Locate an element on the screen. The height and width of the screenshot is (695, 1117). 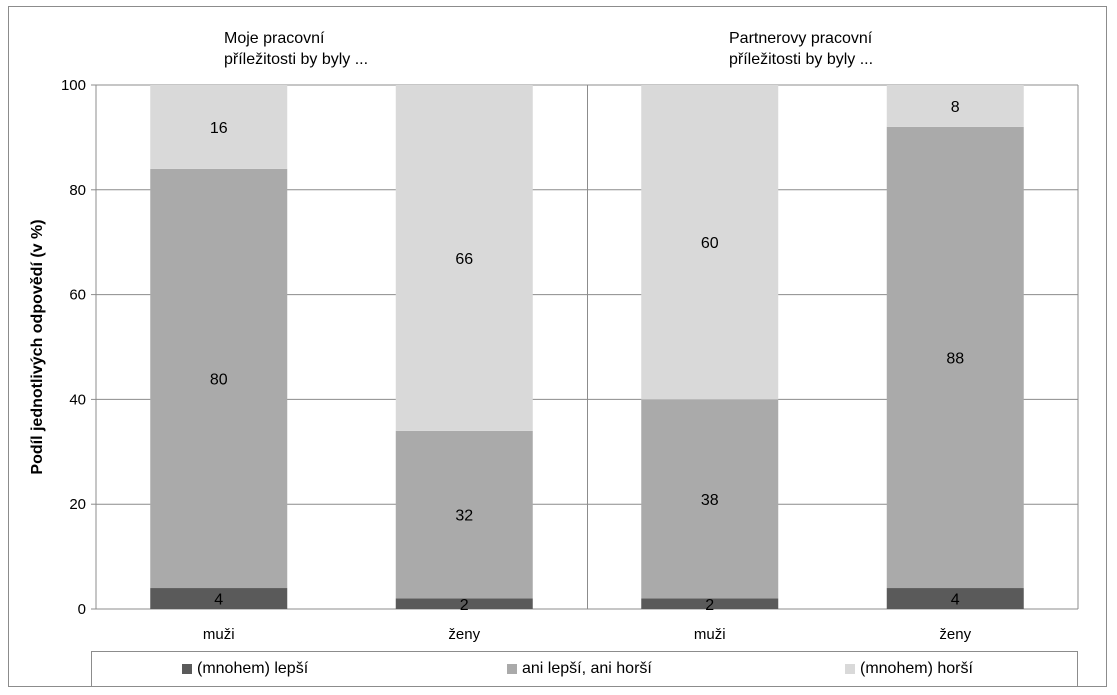
group-title-left-line1: Moje pracovní is located at coordinates (274, 38).